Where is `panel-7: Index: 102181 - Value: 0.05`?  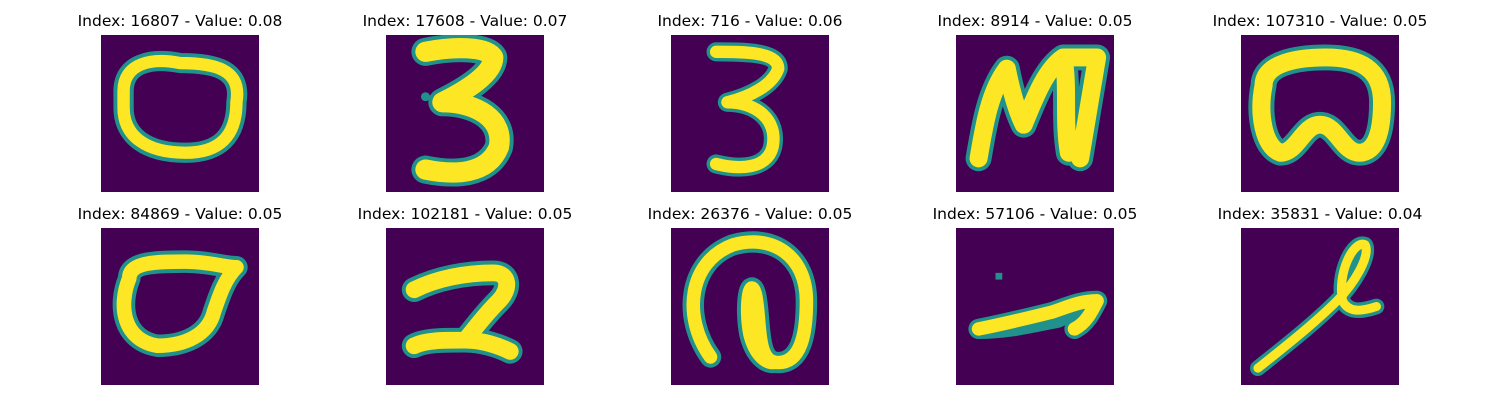 panel-7: Index: 102181 - Value: 0.05 is located at coordinates (465, 294).